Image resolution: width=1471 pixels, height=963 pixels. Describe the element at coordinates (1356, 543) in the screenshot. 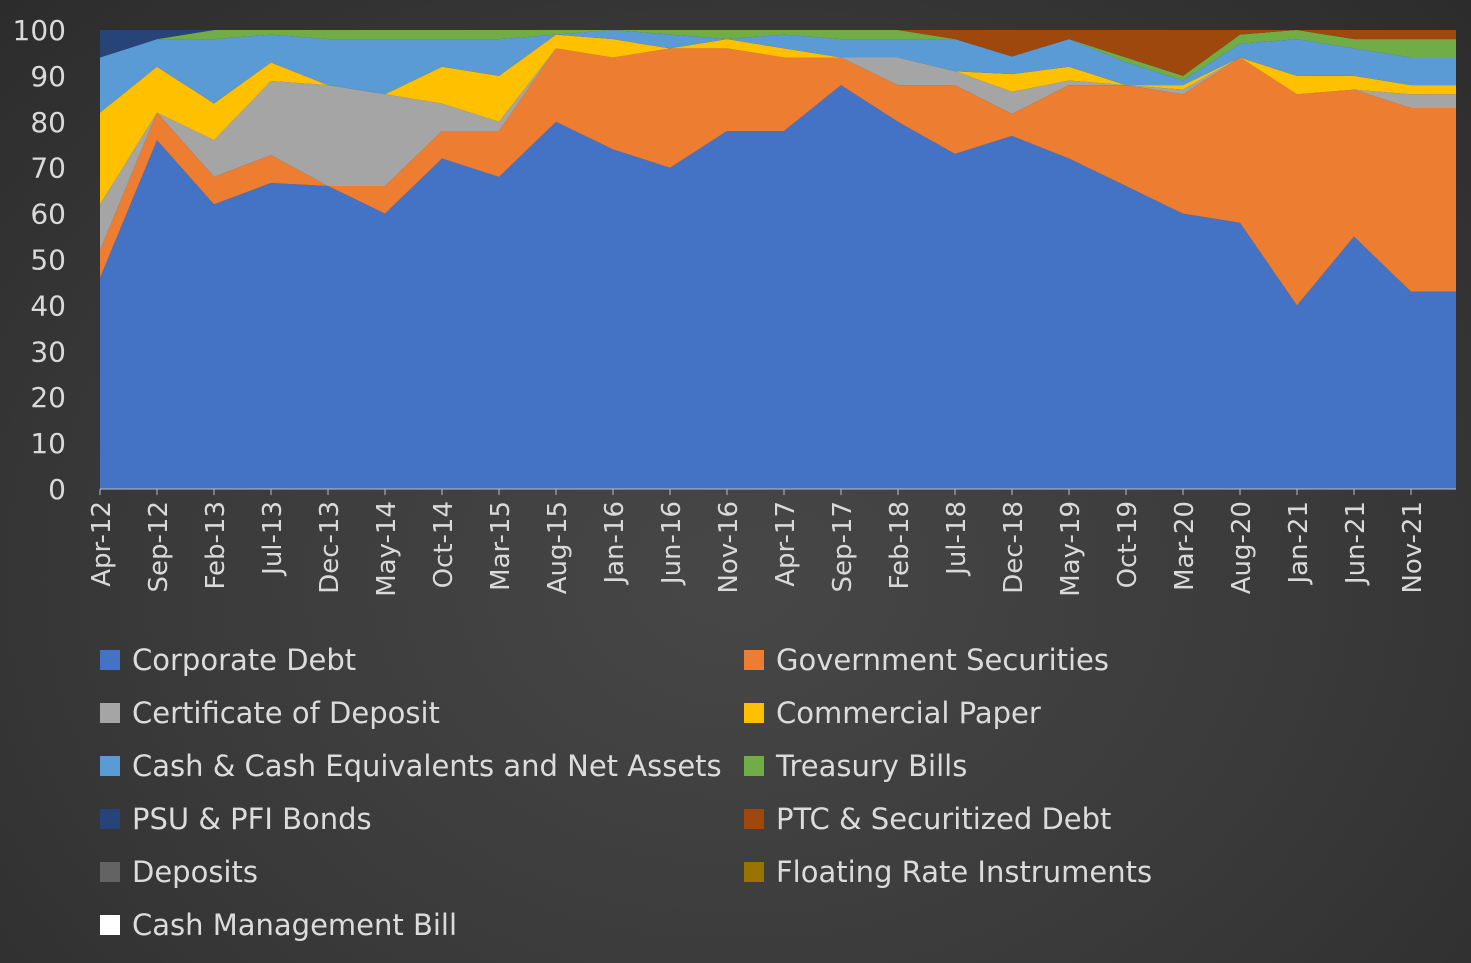

I see `x-tick-label: Jun-21` at that location.